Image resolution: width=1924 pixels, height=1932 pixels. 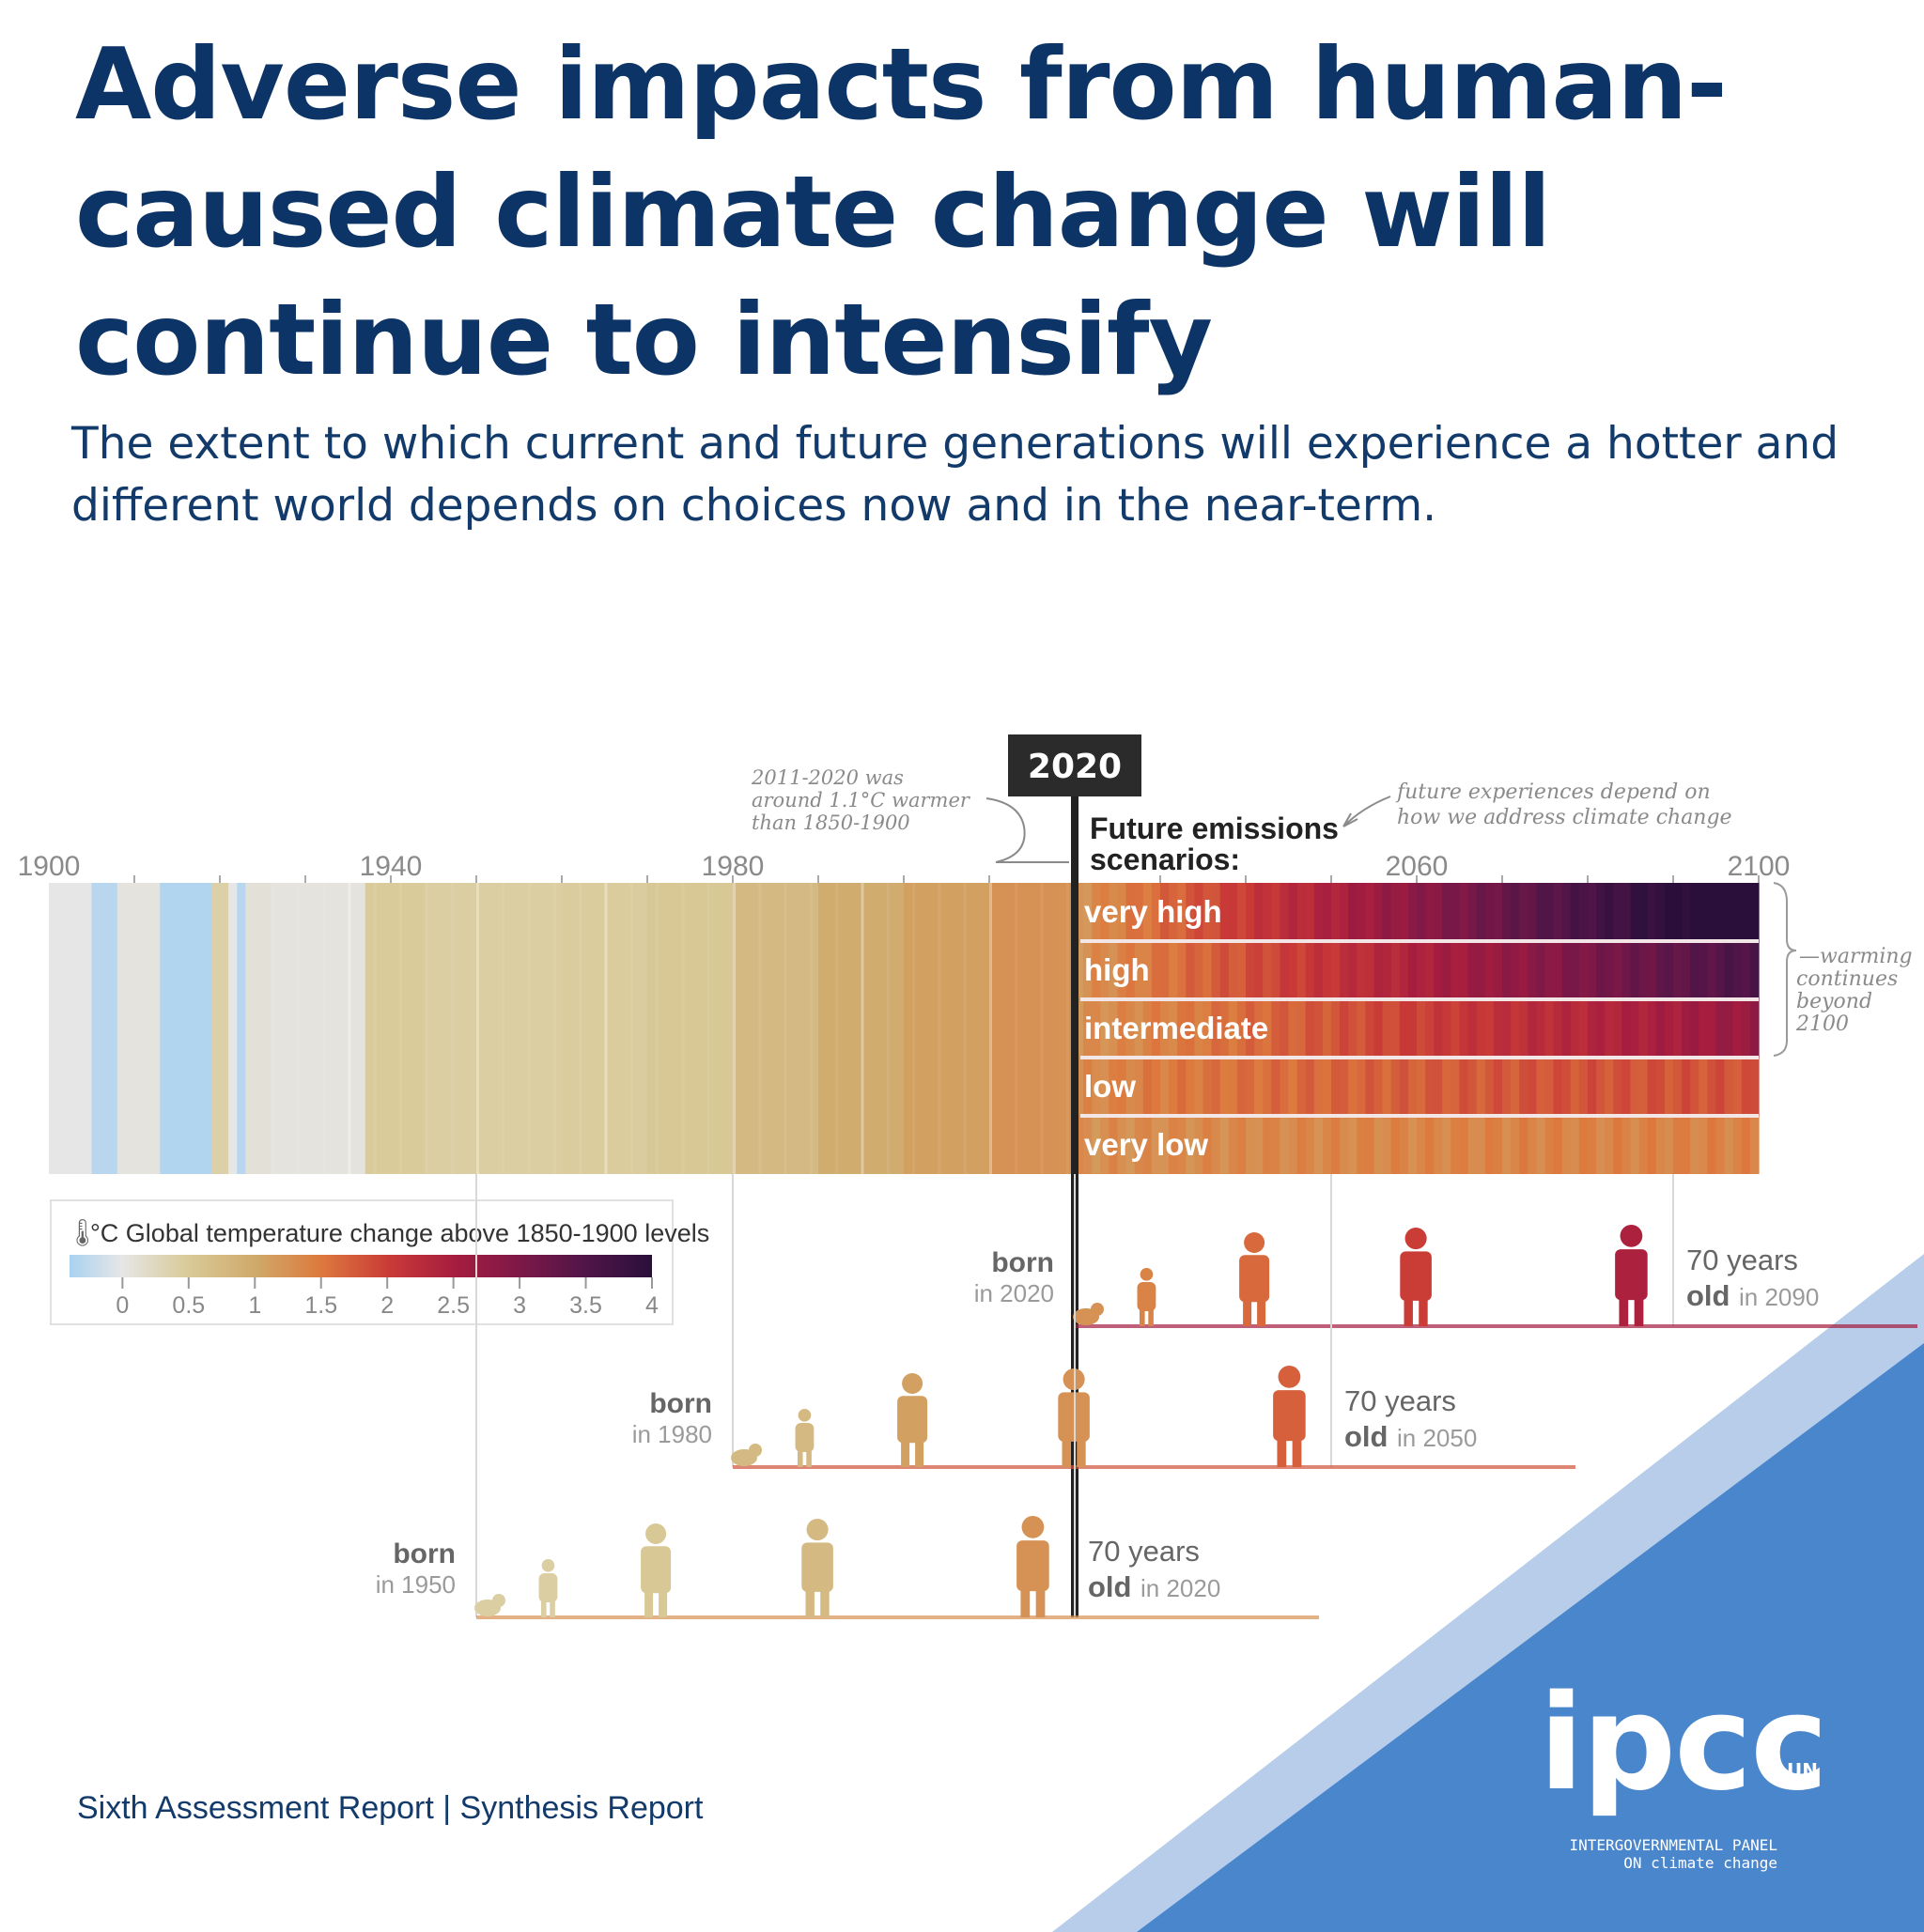 What do you see at coordinates (1224, 1145) in the screenshot?
I see `scenario-4-year-2037` at bounding box center [1224, 1145].